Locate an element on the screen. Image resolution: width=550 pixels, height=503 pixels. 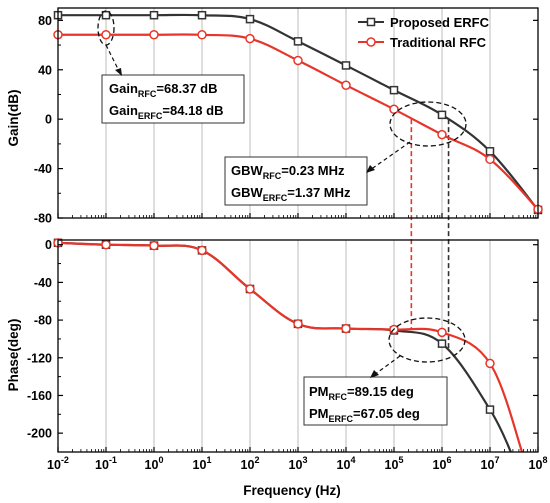
y-tick-label: -200 is located at coordinates (39, 434).